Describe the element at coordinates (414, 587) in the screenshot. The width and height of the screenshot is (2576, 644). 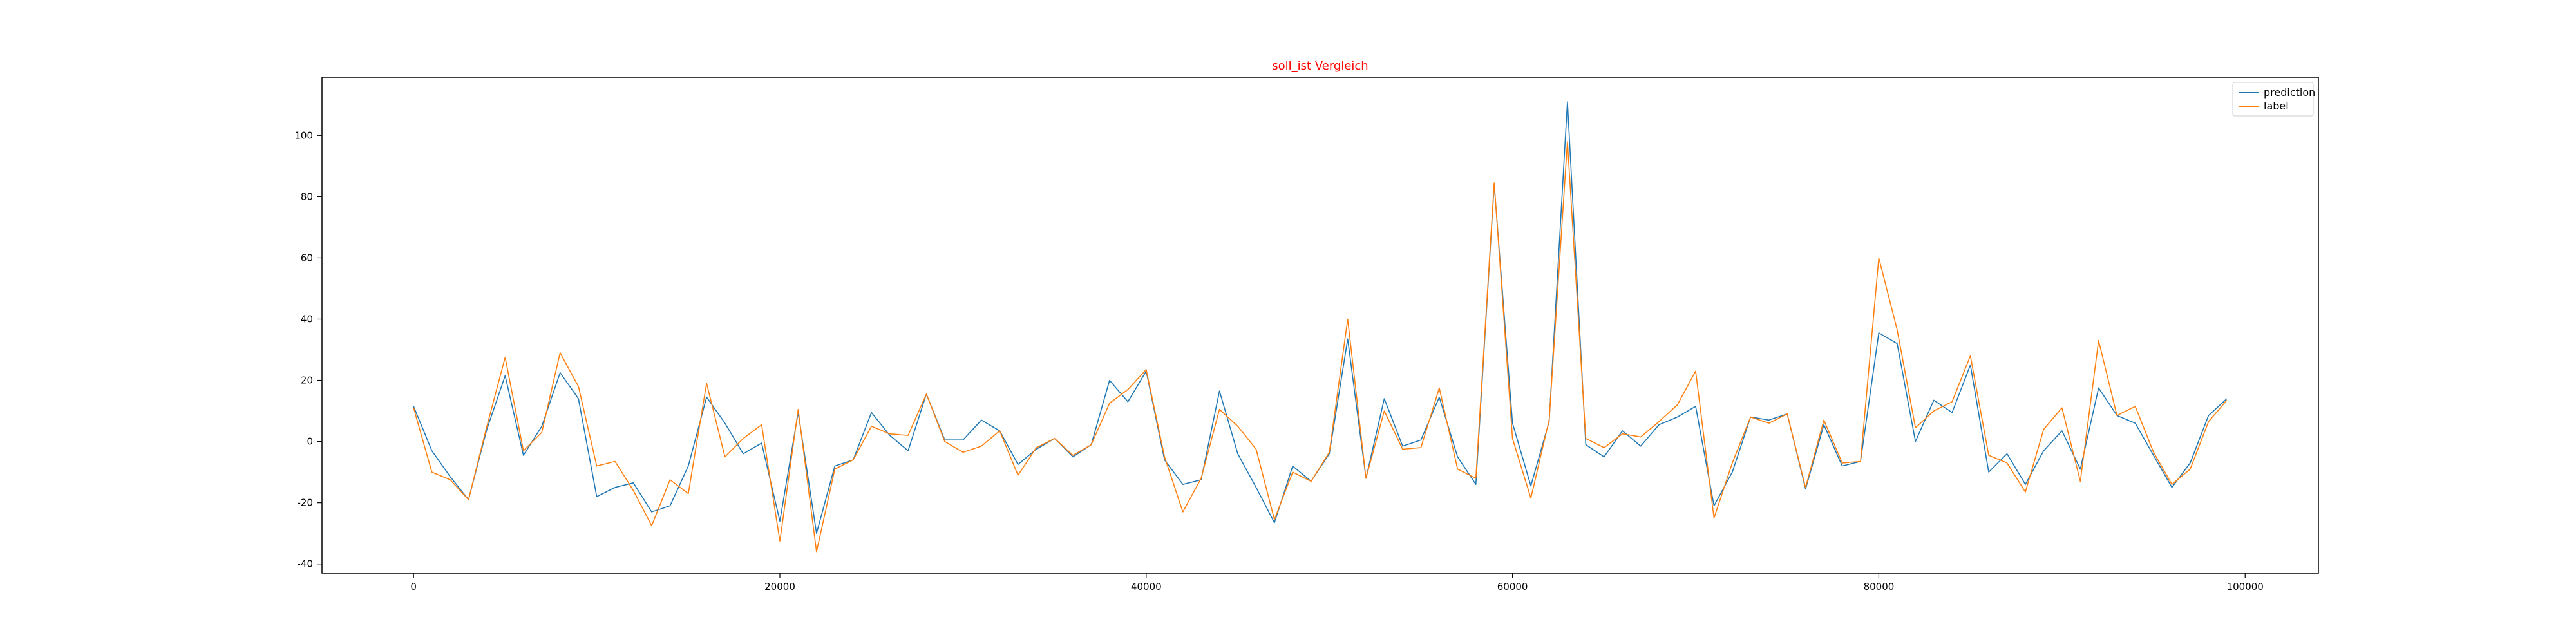
I see `x-tick-label: 0` at that location.